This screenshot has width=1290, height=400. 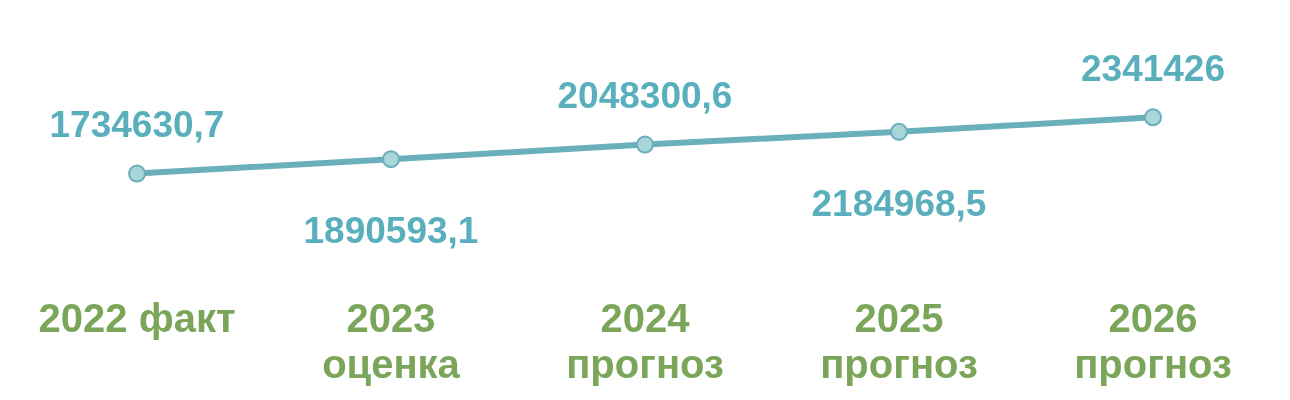 What do you see at coordinates (1153, 341) in the screenshot?
I see `x-tick-label: 2026 прогноз` at bounding box center [1153, 341].